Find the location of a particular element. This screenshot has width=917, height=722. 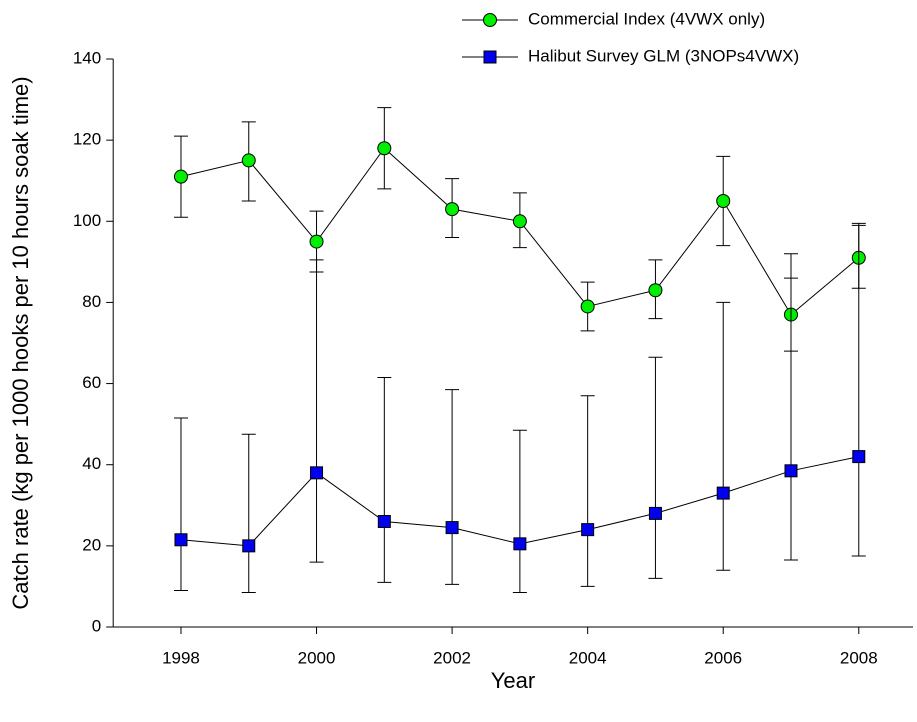

x-tick-label: 2004 is located at coordinates (588, 657).